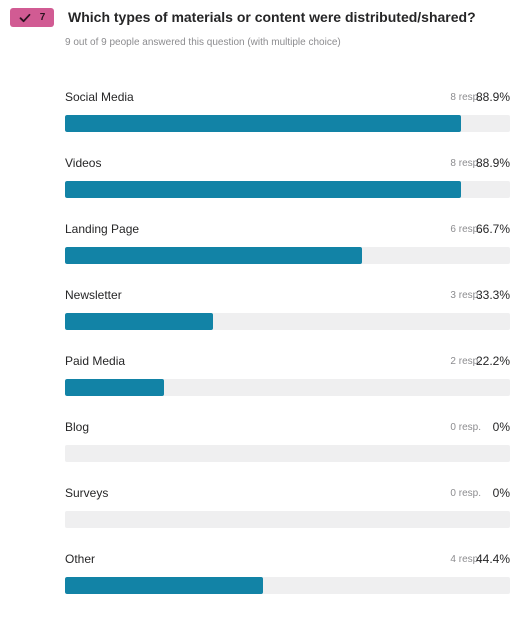 This screenshot has height=617, width=510. I want to click on answer-option: Other 4 resp. 44.4%, so click(287, 584).